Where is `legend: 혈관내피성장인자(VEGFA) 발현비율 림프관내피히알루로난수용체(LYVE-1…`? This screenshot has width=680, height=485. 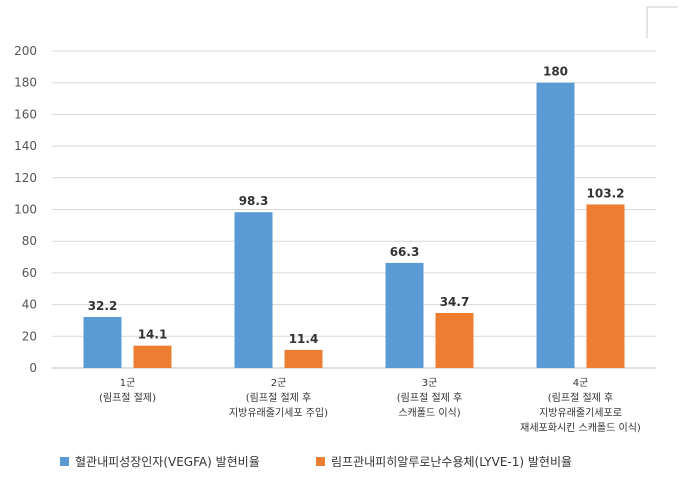 legend: 혈관내피성장인자(VEGFA) 발현비율 림프관내피히알루로난수용체(LYVE-1… is located at coordinates (316, 462).